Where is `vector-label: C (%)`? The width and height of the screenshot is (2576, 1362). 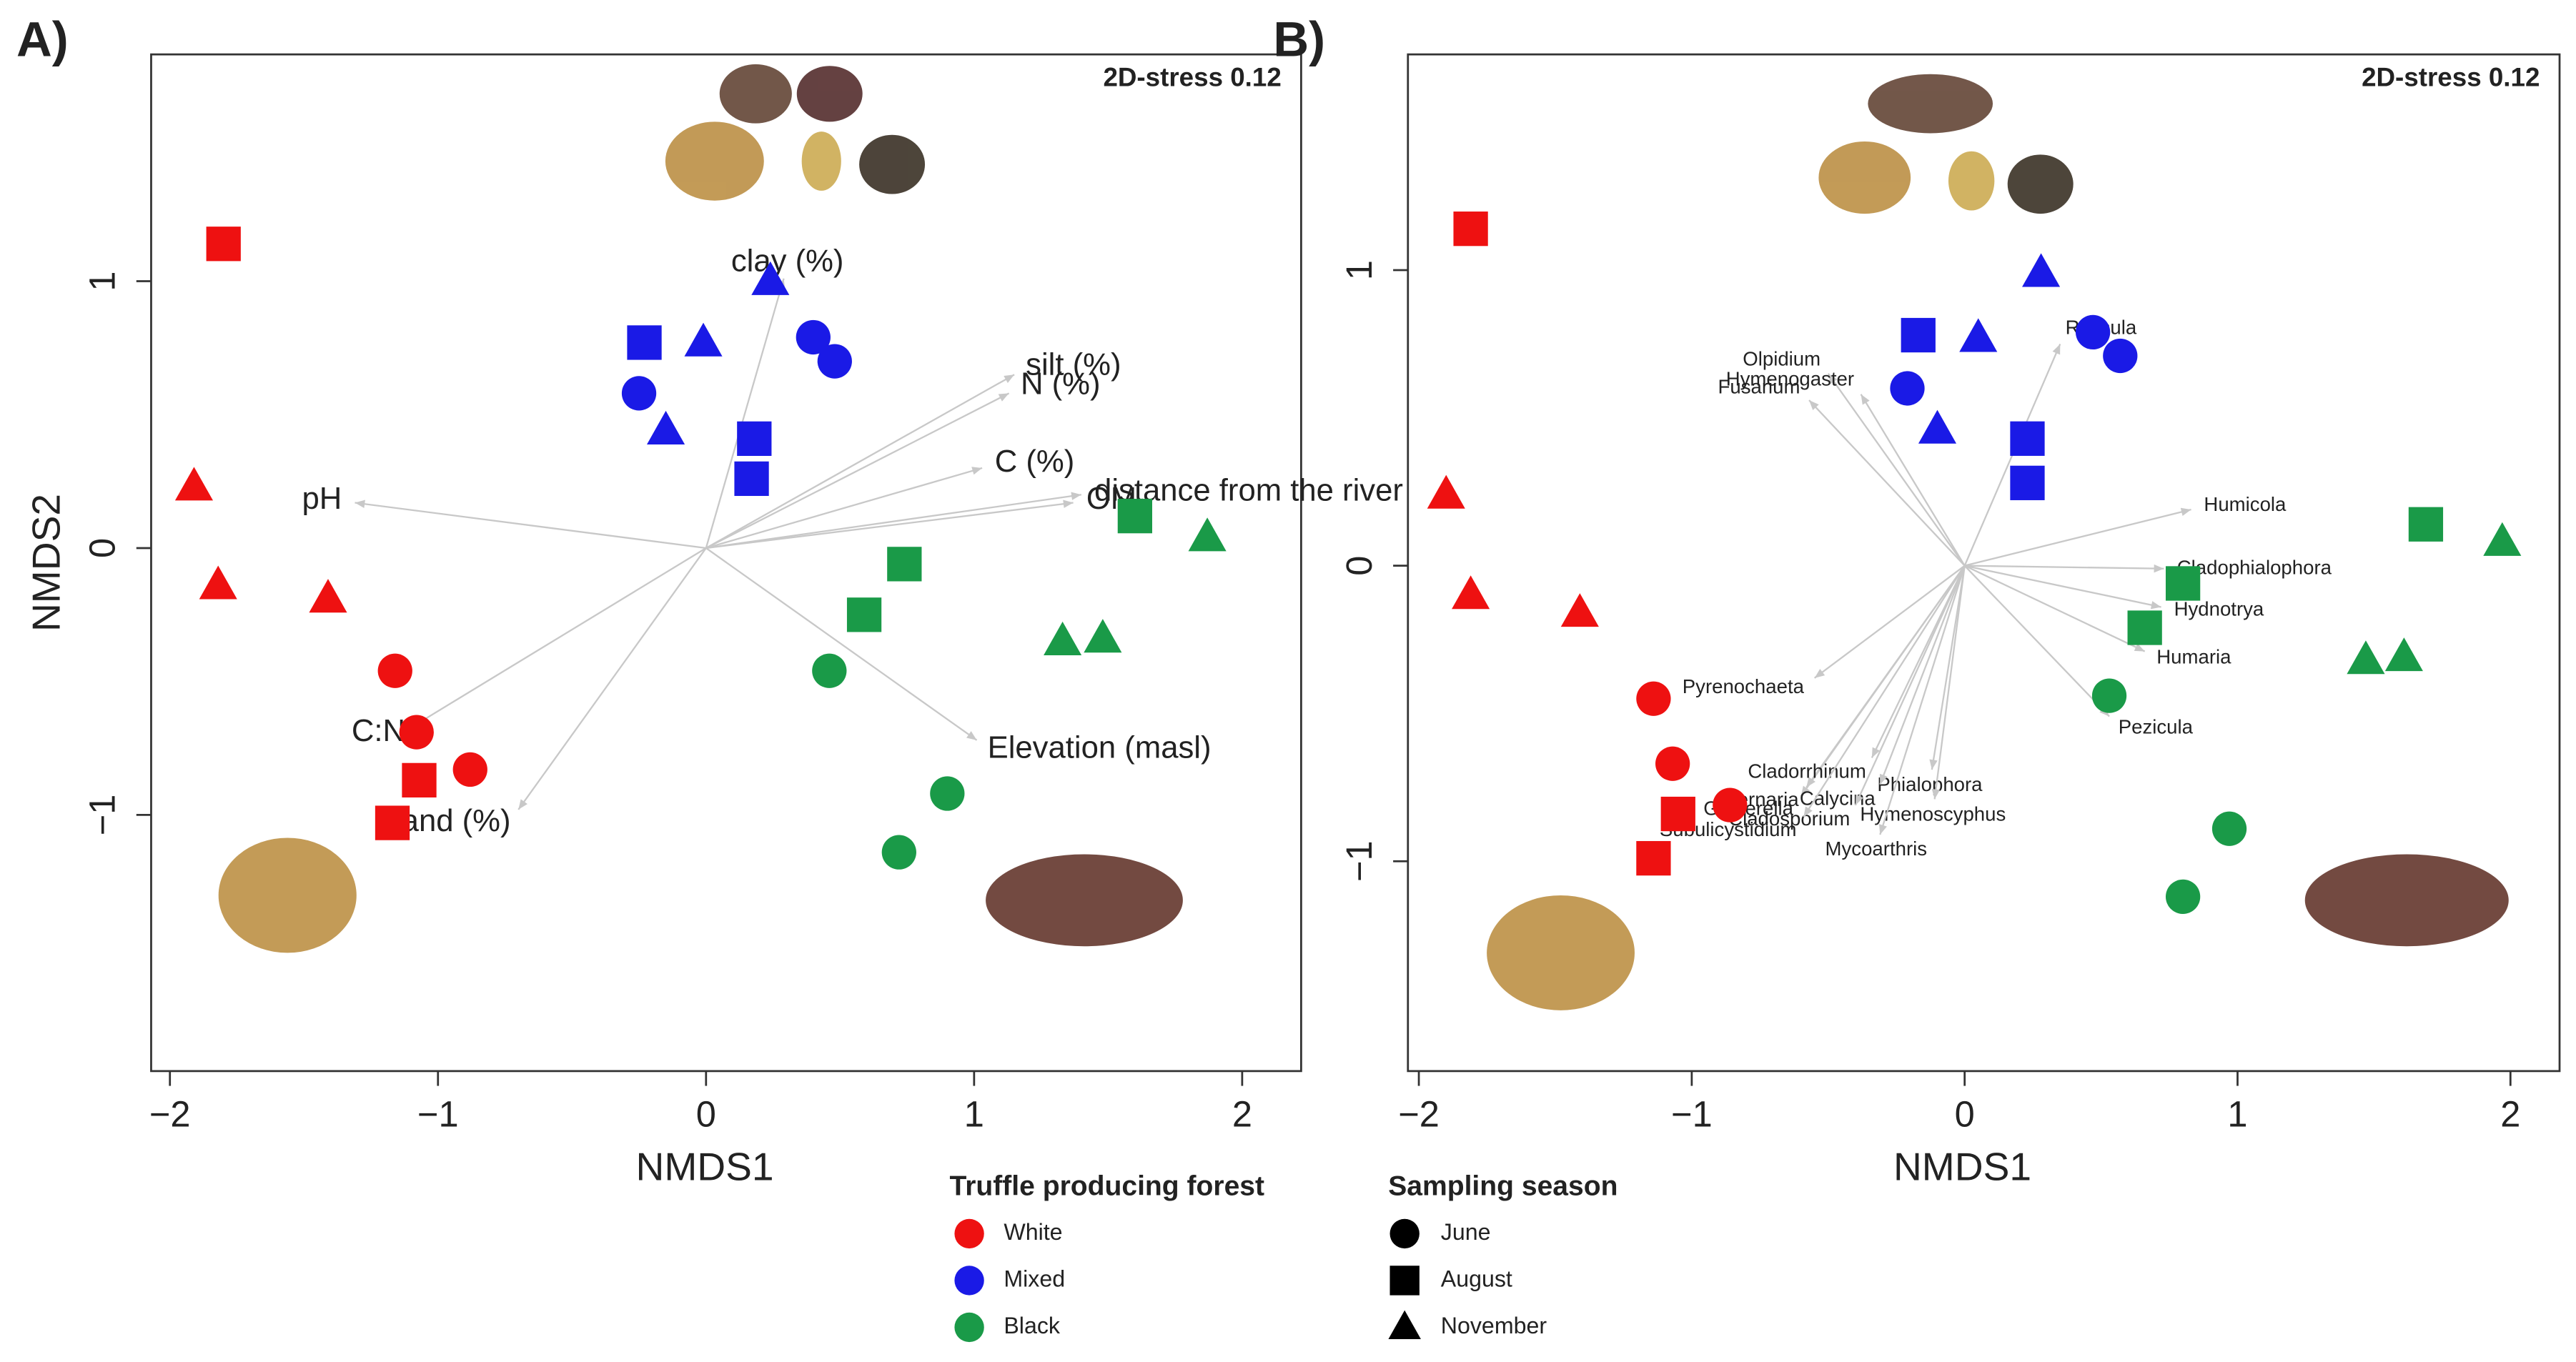
vector-label: C (%) is located at coordinates (1035, 461).